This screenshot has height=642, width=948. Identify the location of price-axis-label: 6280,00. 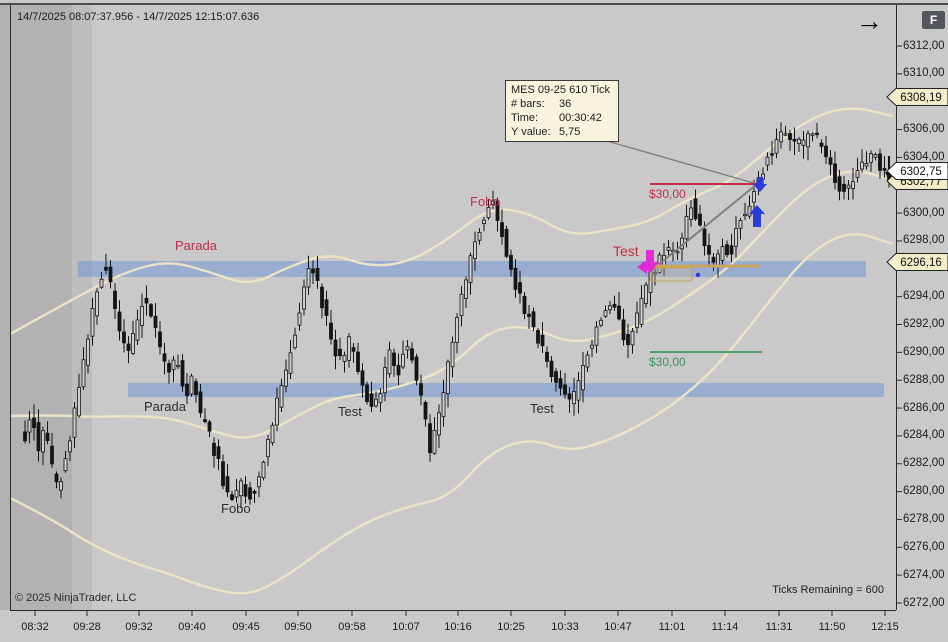
(924, 491).